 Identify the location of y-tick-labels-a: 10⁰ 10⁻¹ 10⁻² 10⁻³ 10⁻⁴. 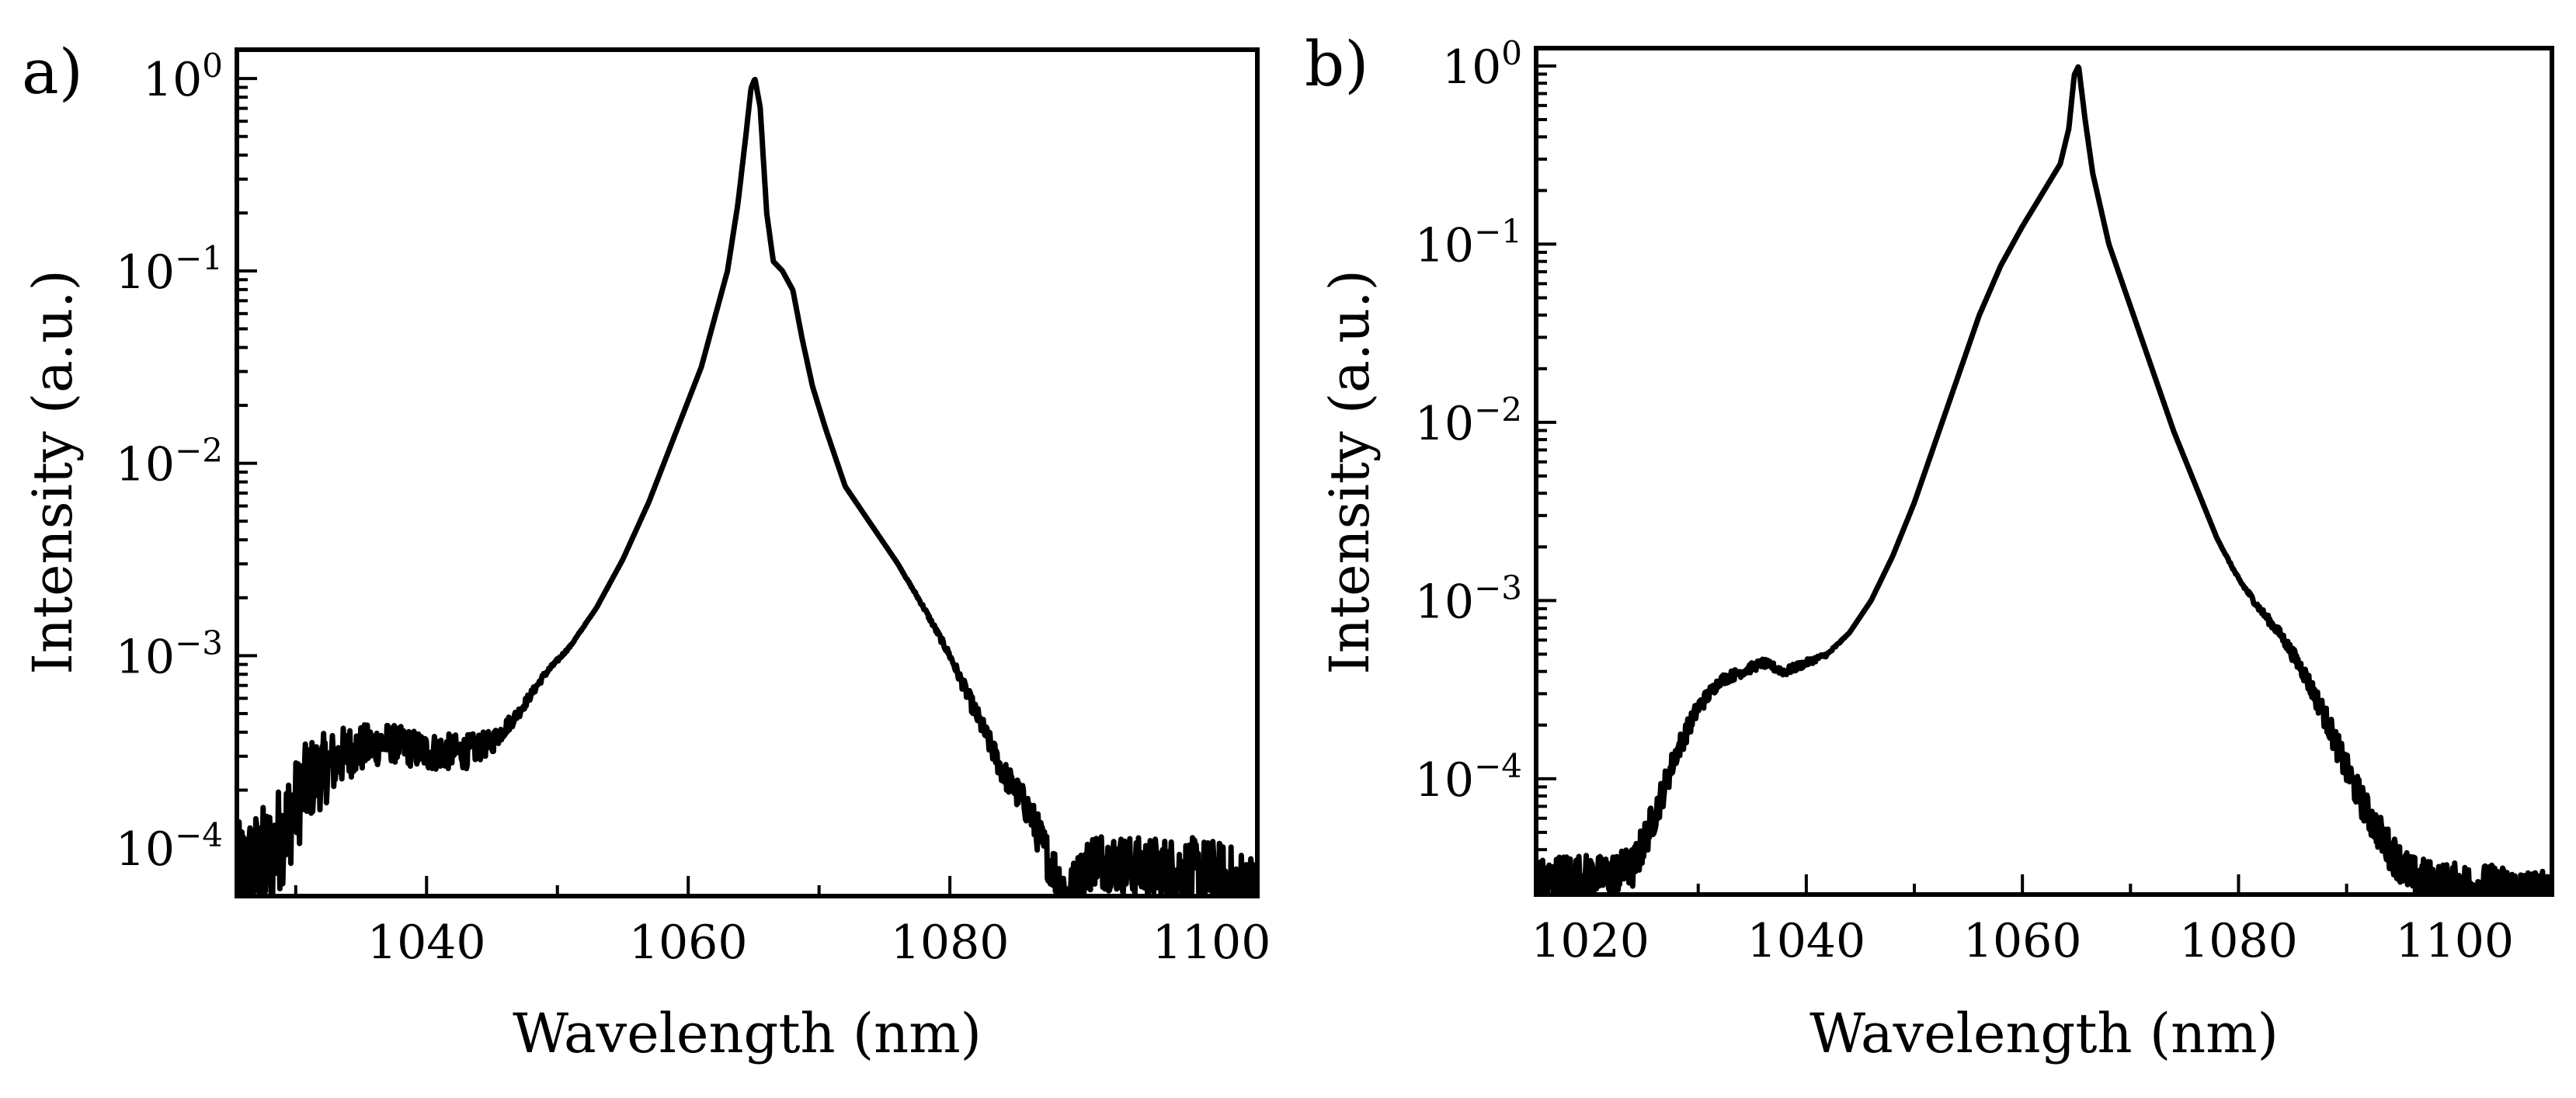
(169, 462).